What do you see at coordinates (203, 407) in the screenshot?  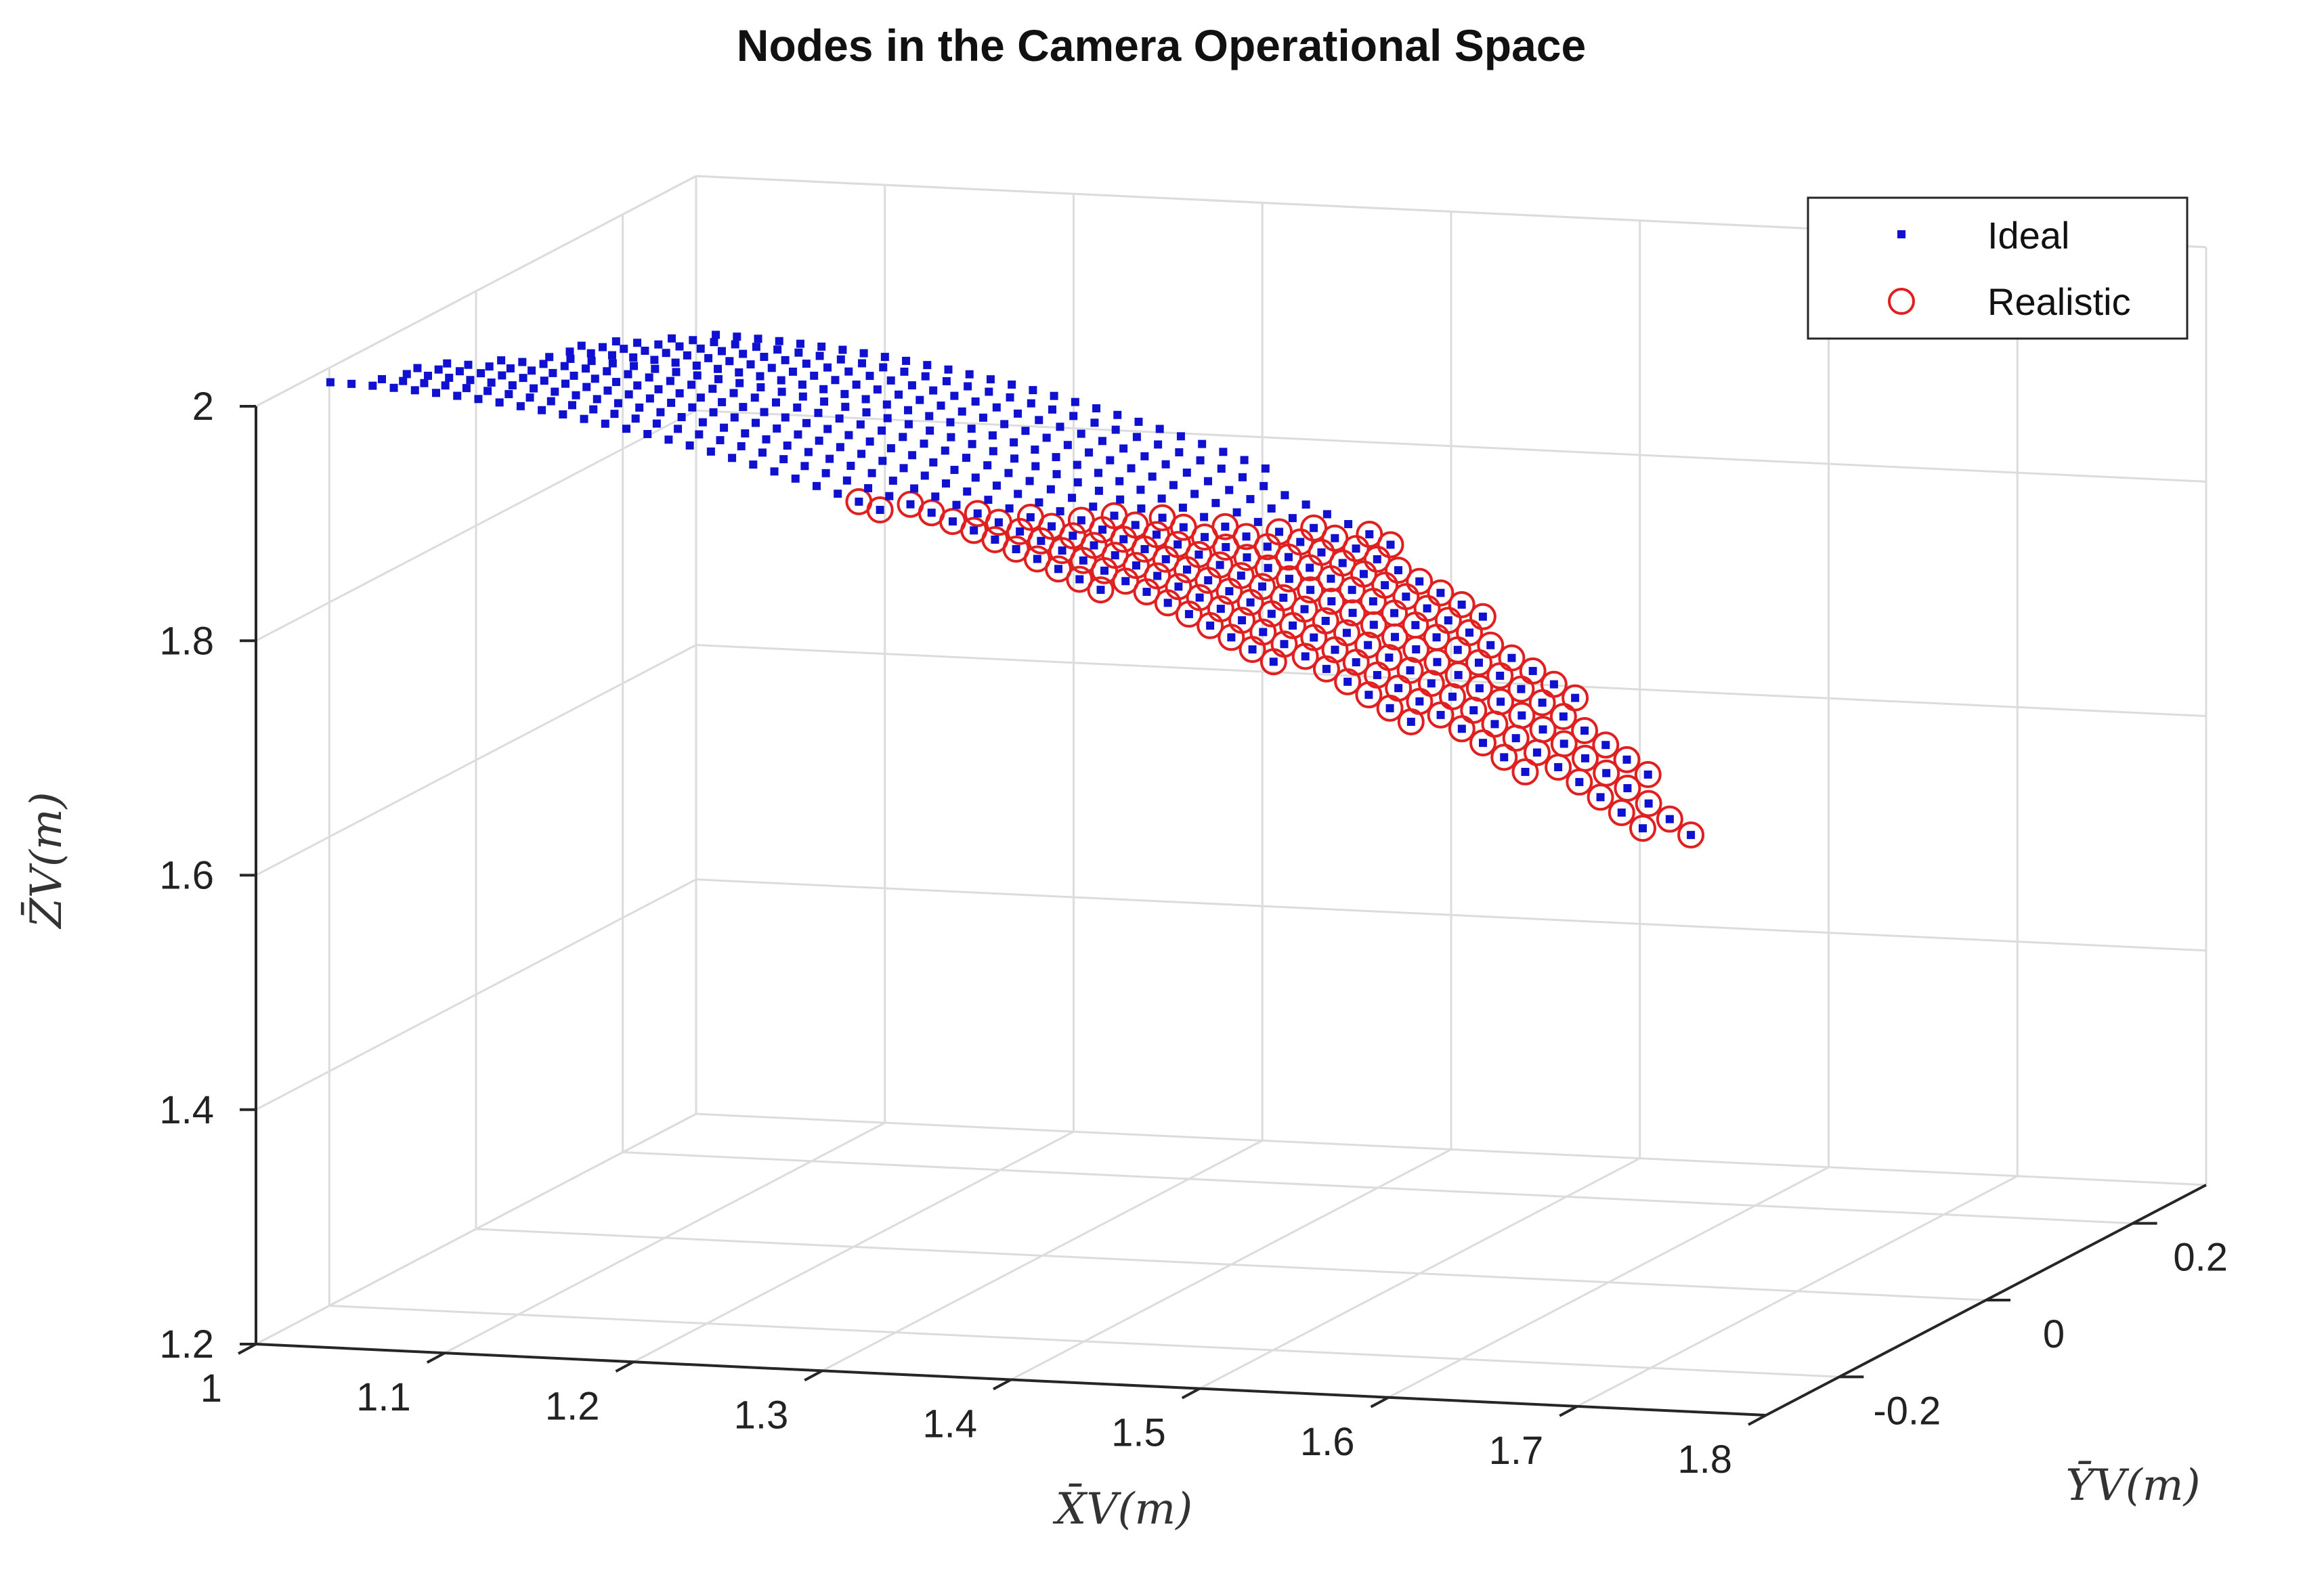 I see `z-tick-label: 2` at bounding box center [203, 407].